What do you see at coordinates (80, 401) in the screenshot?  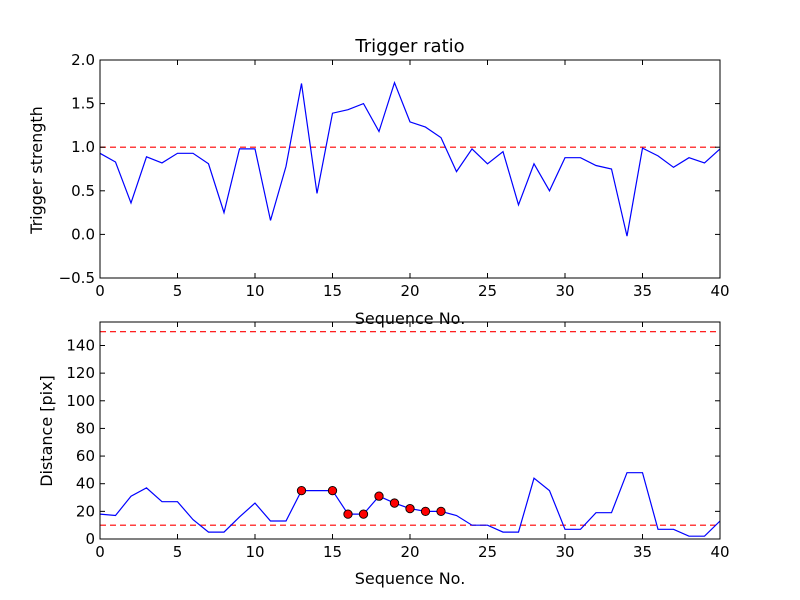 I see `y-tick-label: 100` at bounding box center [80, 401].